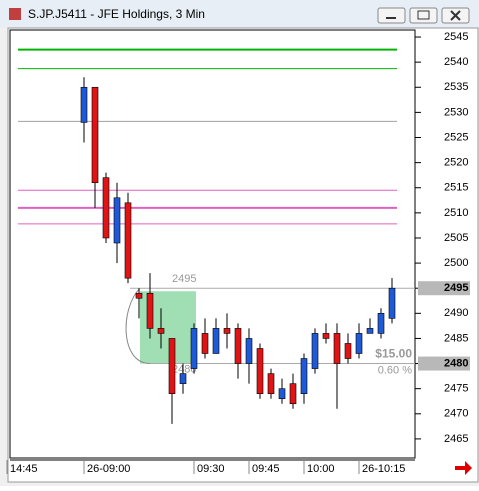 The height and width of the screenshot is (491, 479). Describe the element at coordinates (463, 468) in the screenshot. I see `scroll-arrow` at that location.